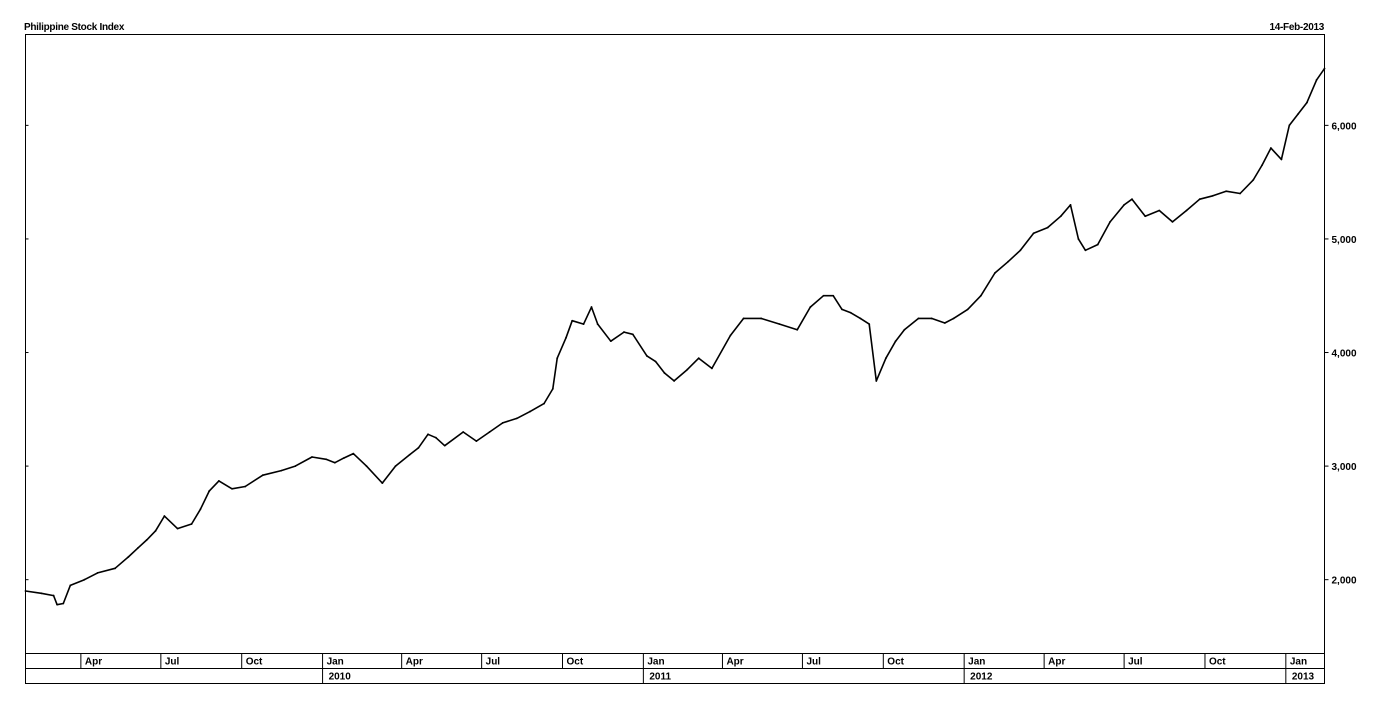 This screenshot has height=723, width=1395. Describe the element at coordinates (981, 677) in the screenshot. I see `year-tick-label: 2012` at that location.